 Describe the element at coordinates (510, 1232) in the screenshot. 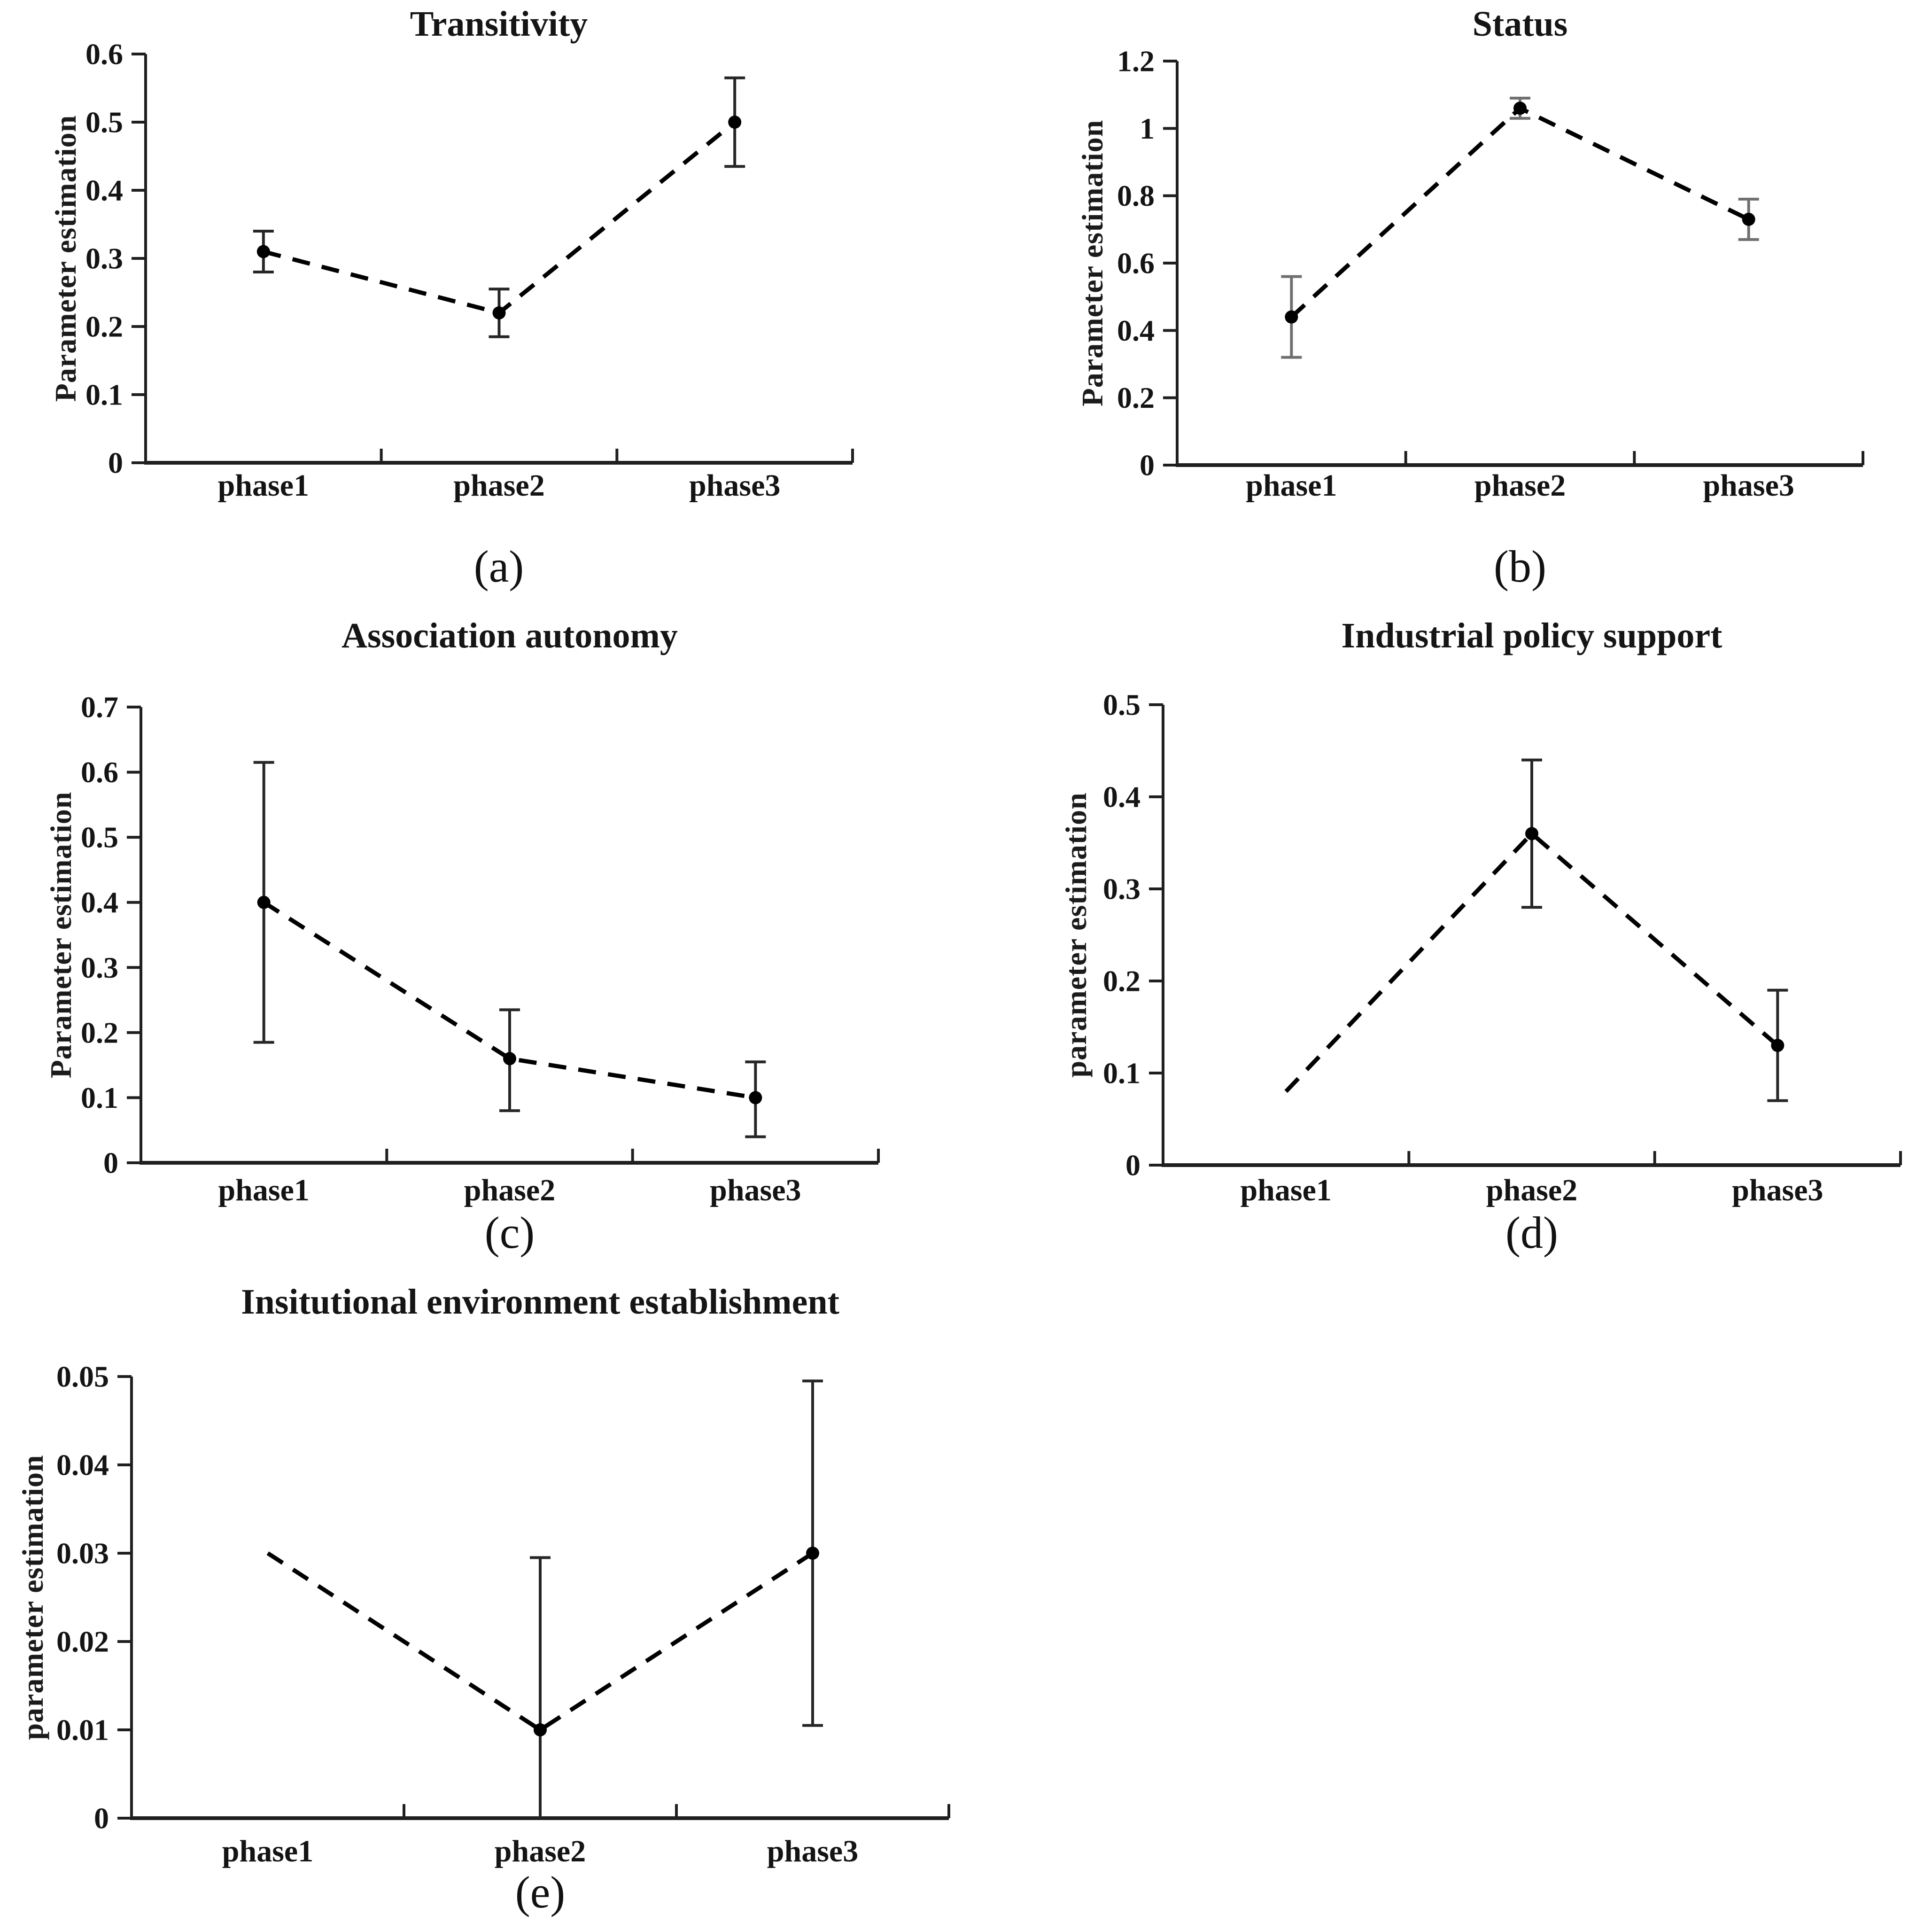

I see `chart-caption-c: (c)` at that location.